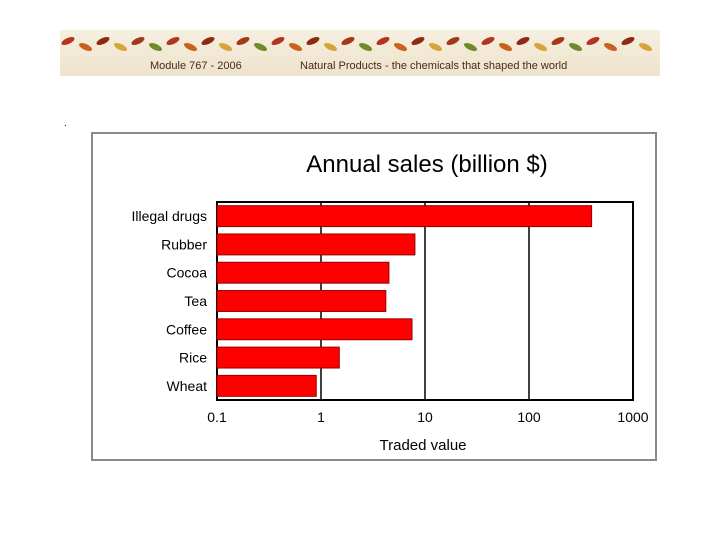 The width and height of the screenshot is (720, 540). I want to click on x-tick-label: 1000, so click(632, 417).